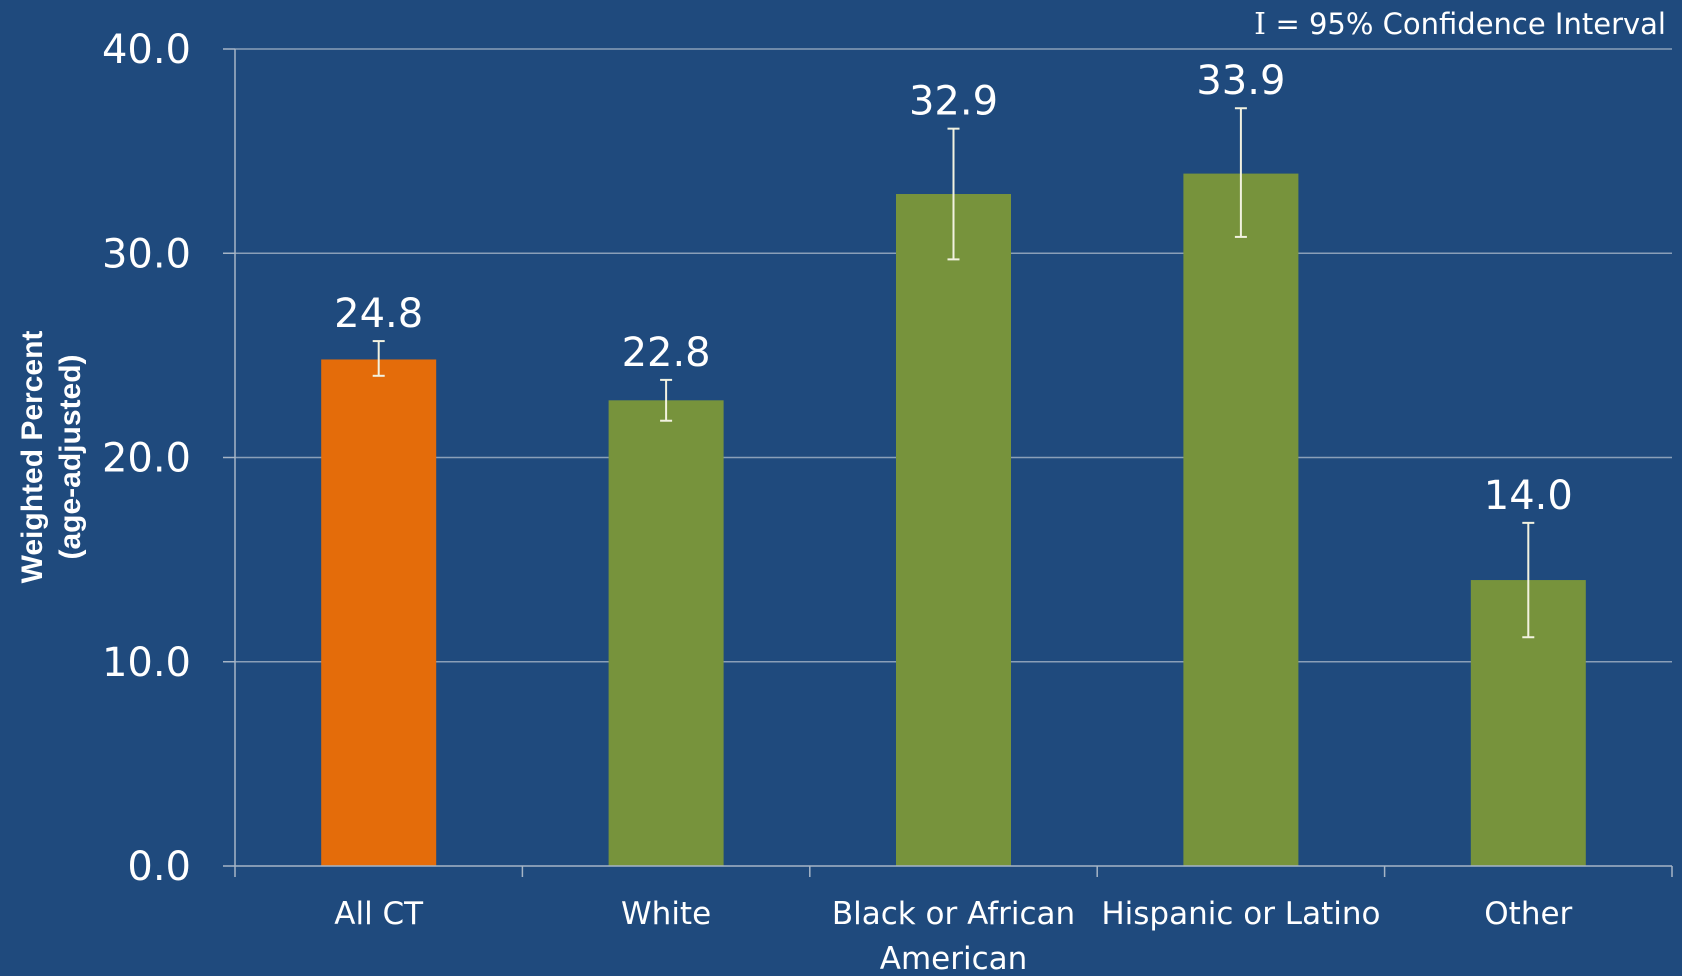 The height and width of the screenshot is (976, 1682). Describe the element at coordinates (1528, 914) in the screenshot. I see `x-category-label: Other` at that location.